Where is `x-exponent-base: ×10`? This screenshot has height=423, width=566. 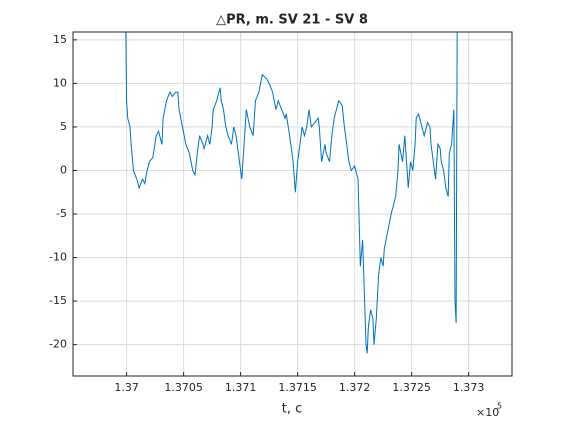
x-exponent-base: ×10 is located at coordinates (487, 412).